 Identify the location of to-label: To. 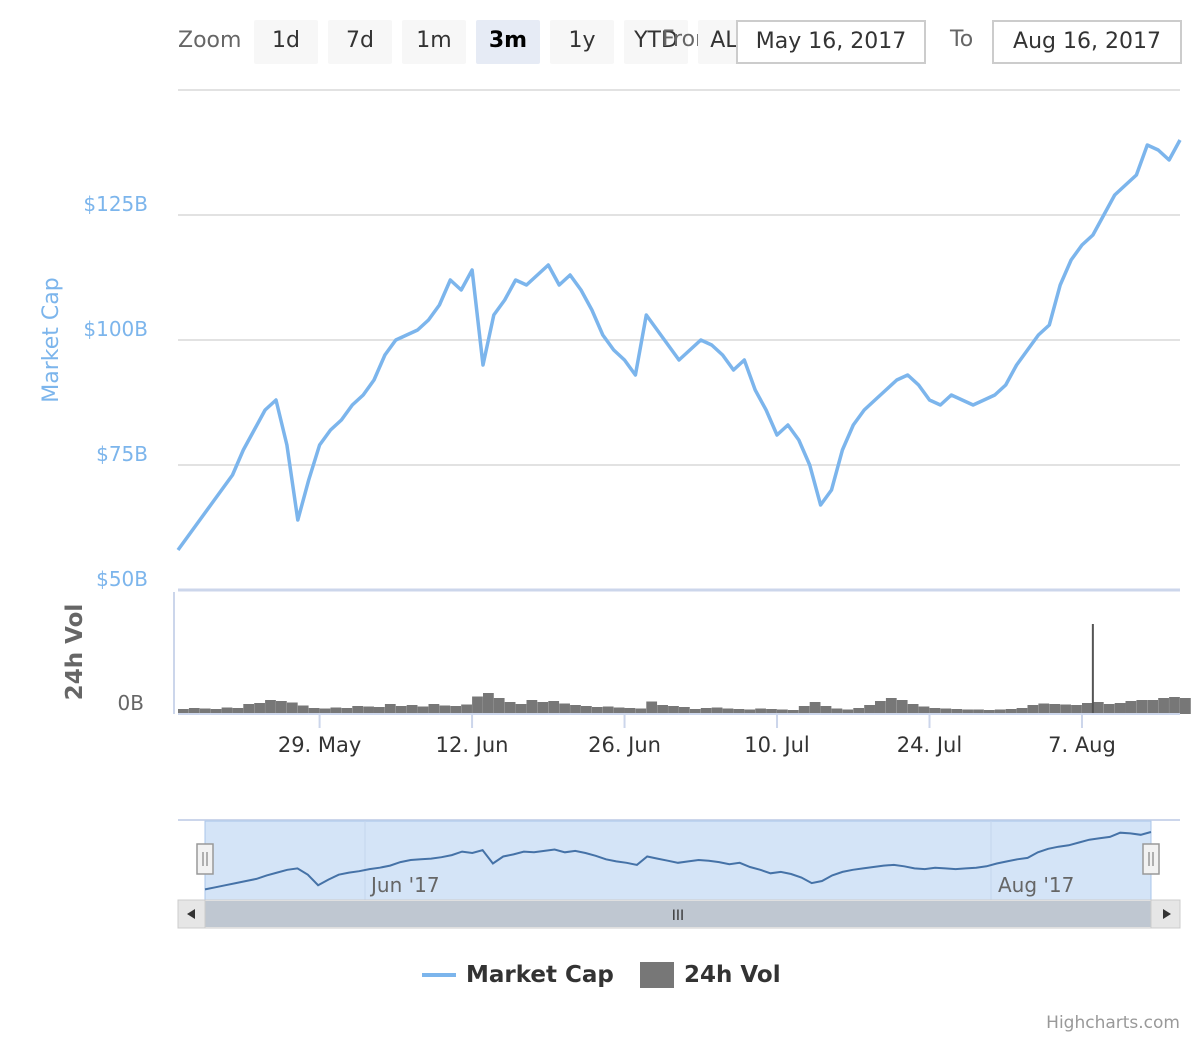
(962, 39).